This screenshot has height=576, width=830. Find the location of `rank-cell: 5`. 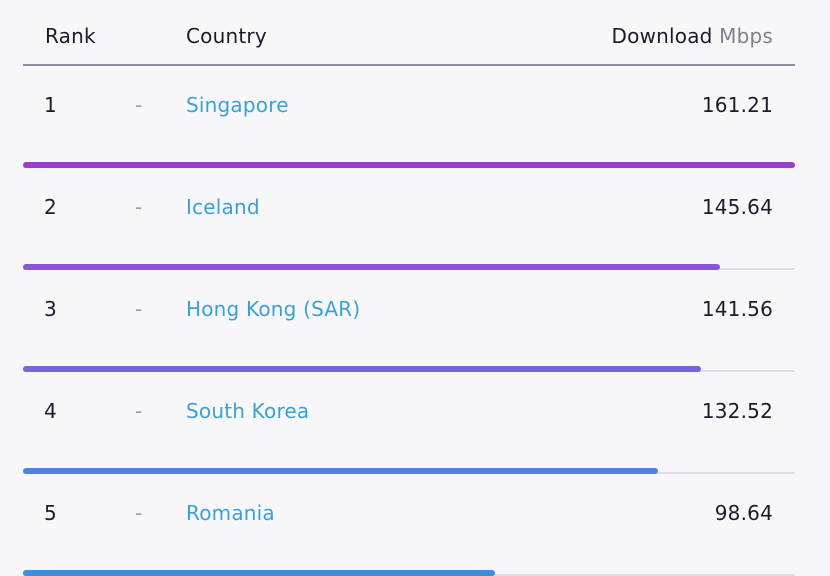

rank-cell: 5 is located at coordinates (50, 513).